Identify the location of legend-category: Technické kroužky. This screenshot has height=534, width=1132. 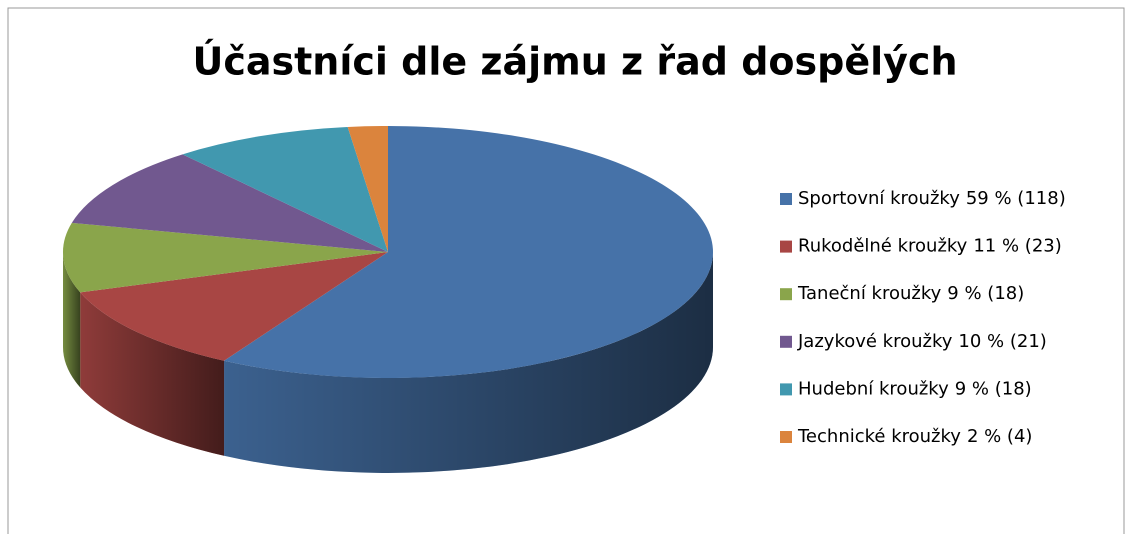
(879, 436).